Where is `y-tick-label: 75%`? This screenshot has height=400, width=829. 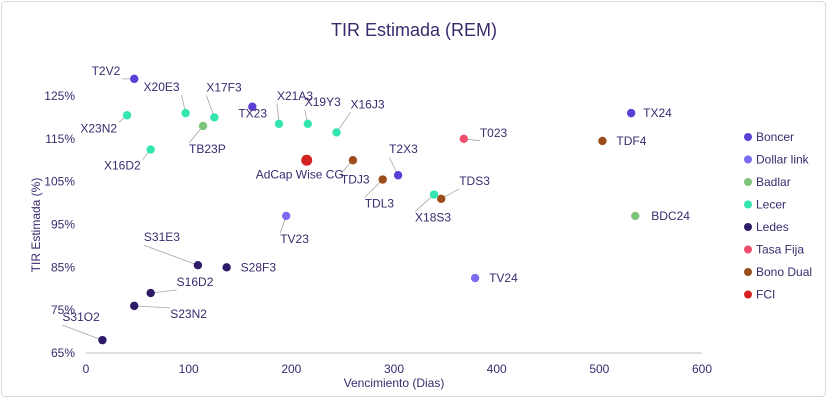 y-tick-label: 75% is located at coordinates (63, 310).